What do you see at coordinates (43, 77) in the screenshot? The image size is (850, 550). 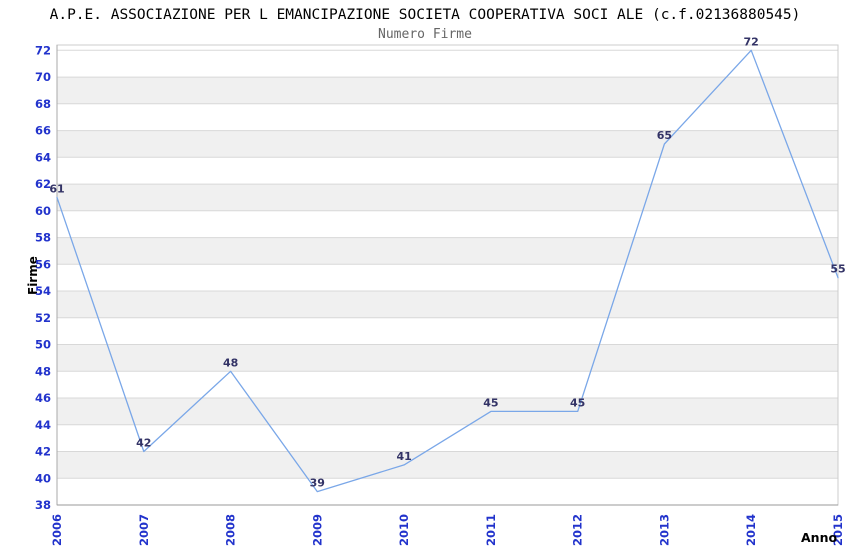 I see `y-tick-label: 70` at bounding box center [43, 77].